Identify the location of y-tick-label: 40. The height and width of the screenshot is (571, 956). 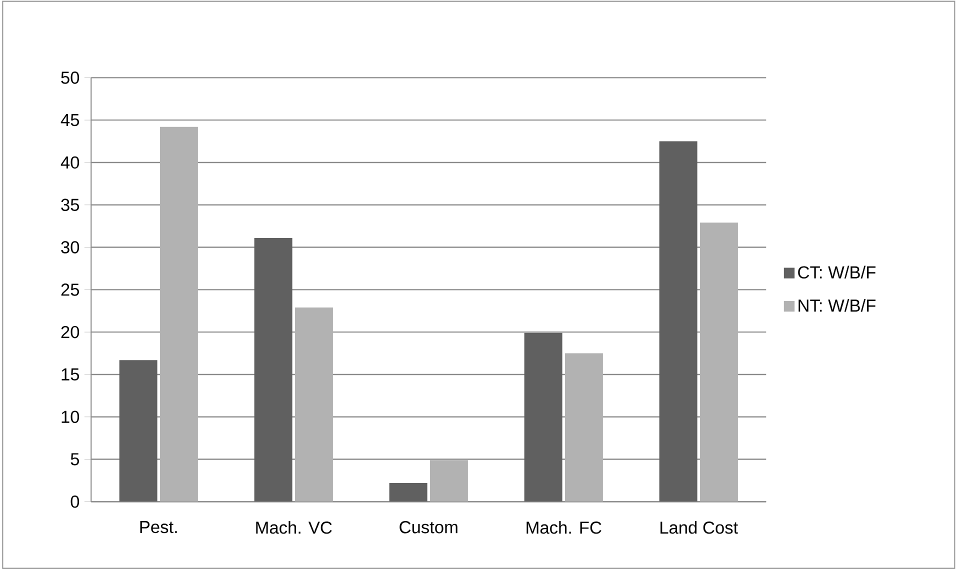
(70, 162).